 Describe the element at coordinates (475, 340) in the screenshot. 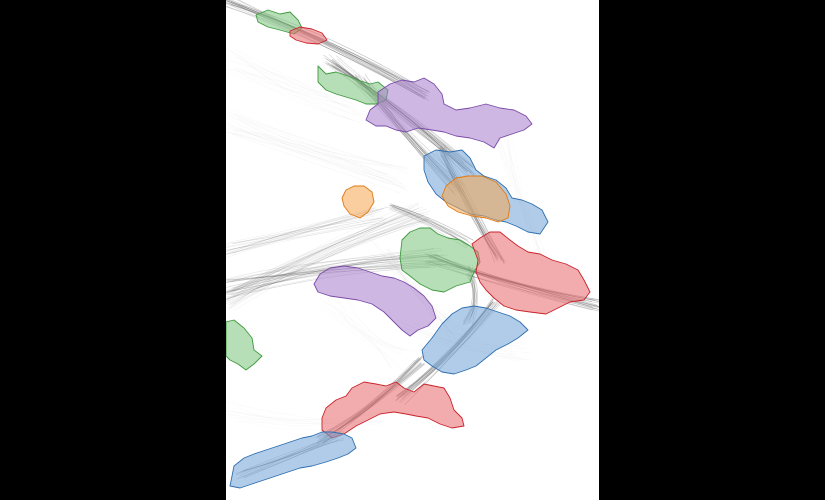

I see `cluster-region-blue-lower` at that location.